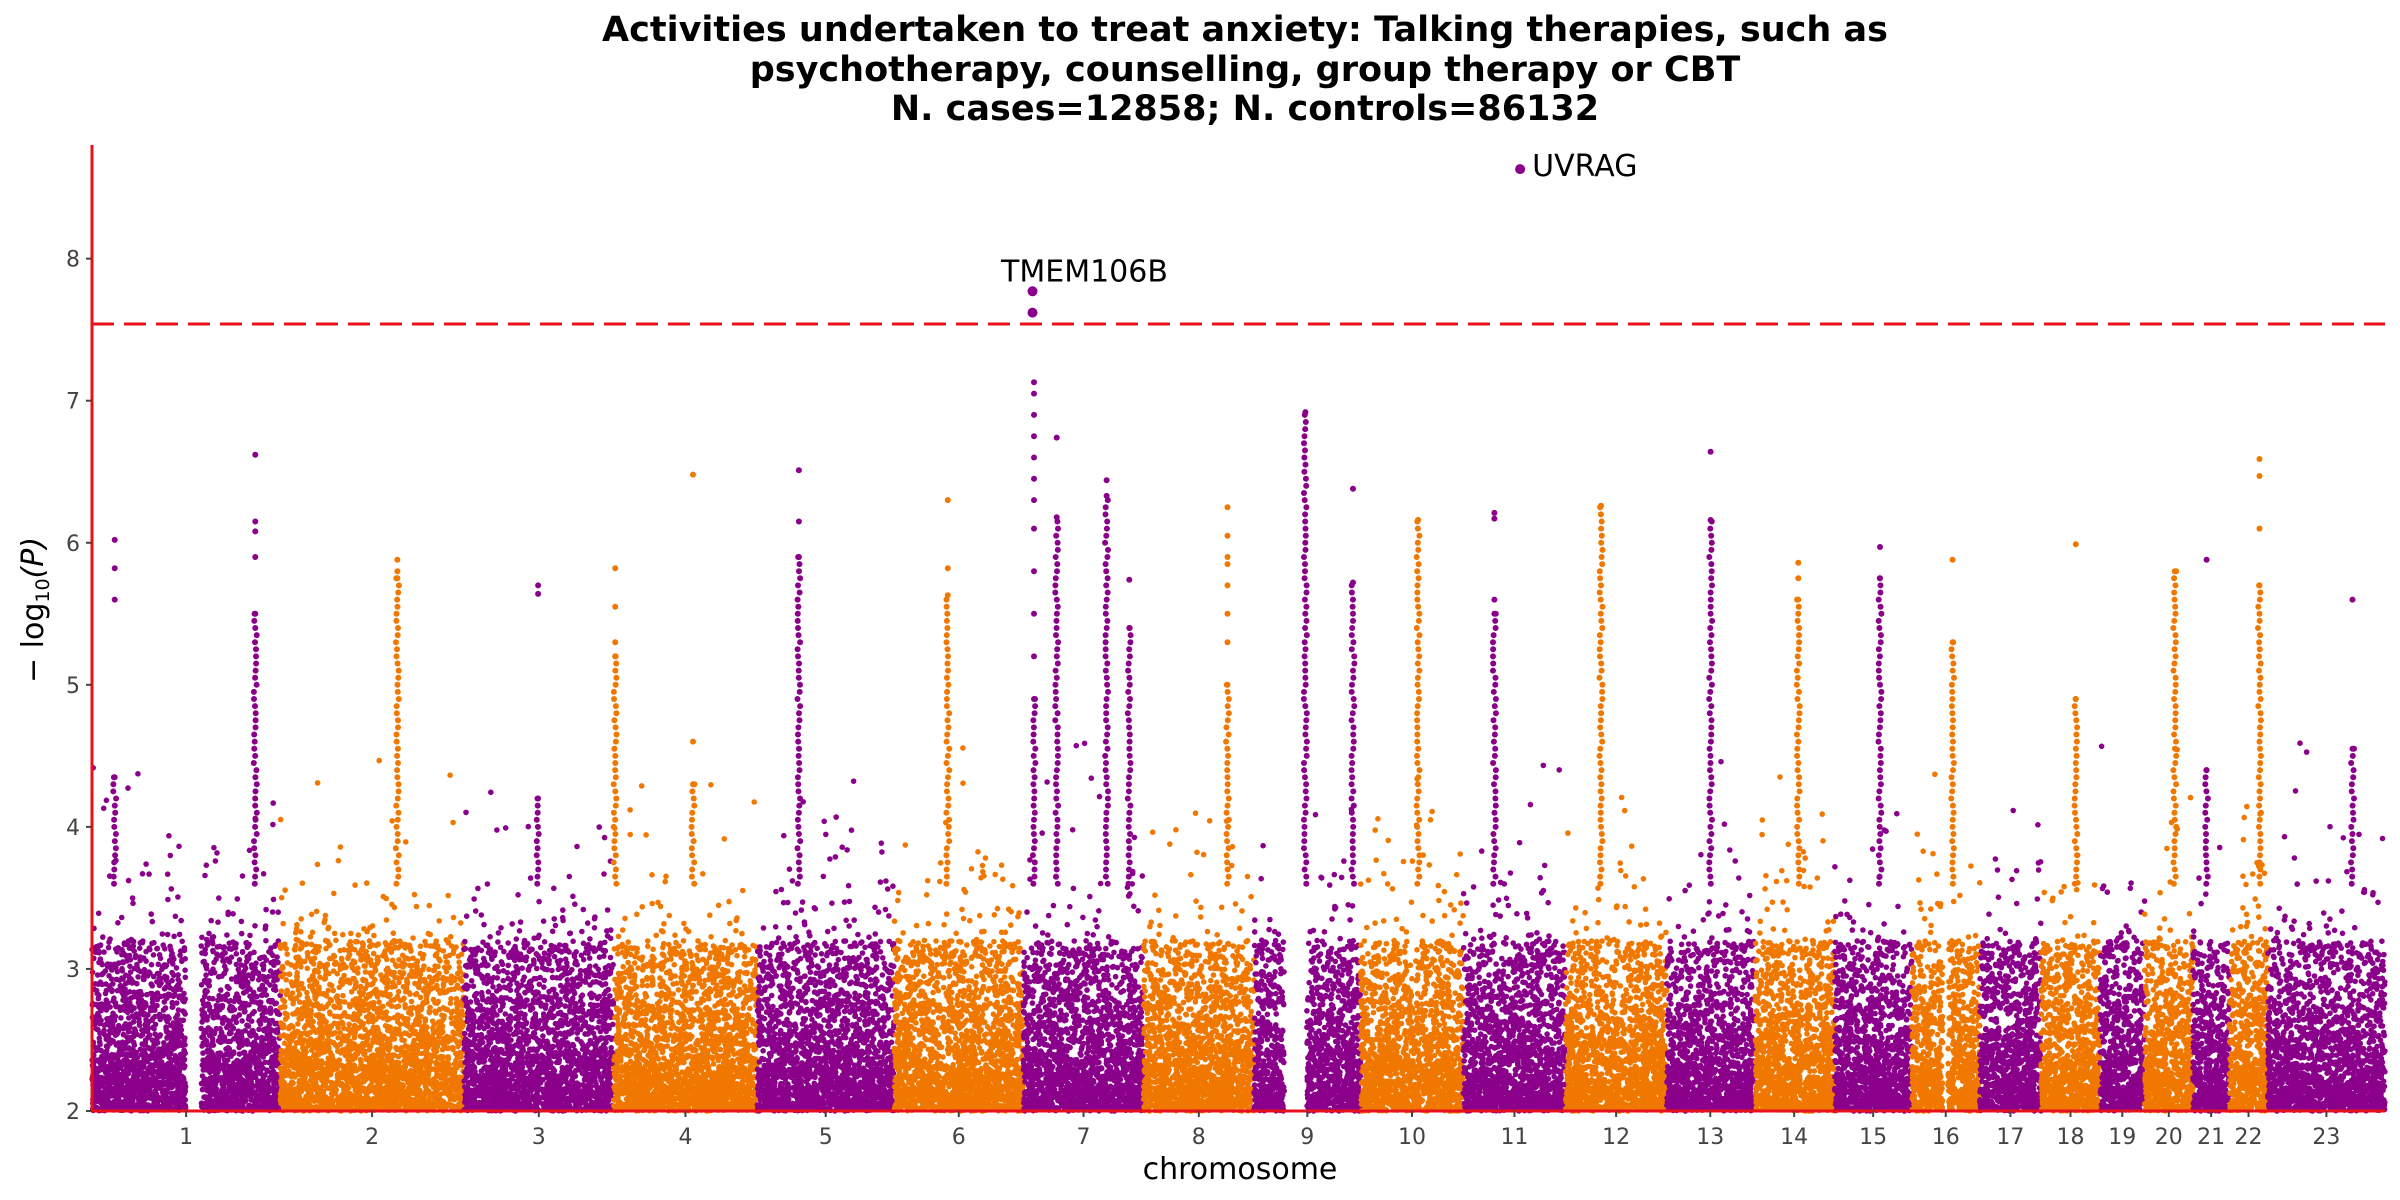 The image size is (2400, 1200). I want to click on title-line-3: N. cases=12858; N. controls=86132, so click(1245, 109).